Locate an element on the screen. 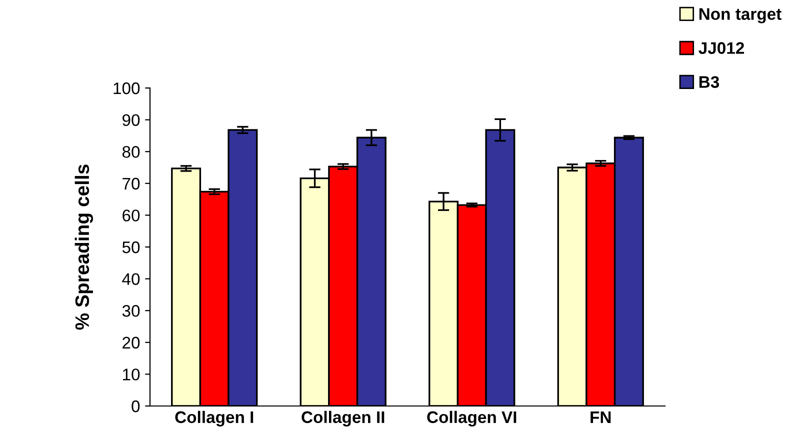  y-tick-label: 90 is located at coordinates (131, 120).